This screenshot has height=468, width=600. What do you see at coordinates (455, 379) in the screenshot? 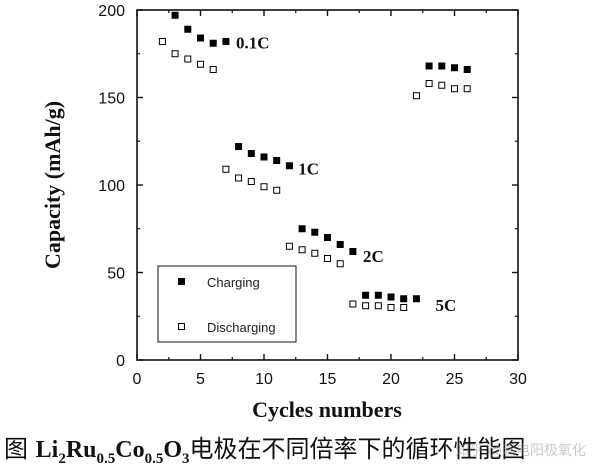
I see `x-tick-label: 25` at bounding box center [455, 379].